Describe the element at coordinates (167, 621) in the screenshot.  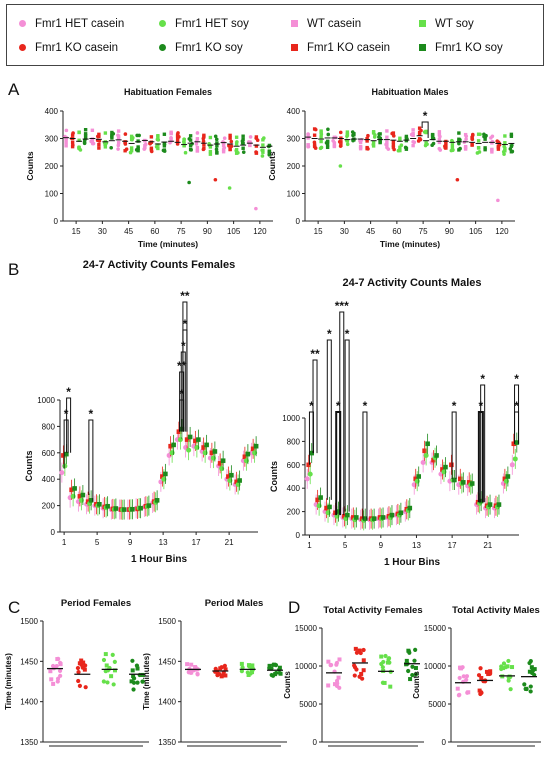
I see `y-tick-label: 1500` at that location.